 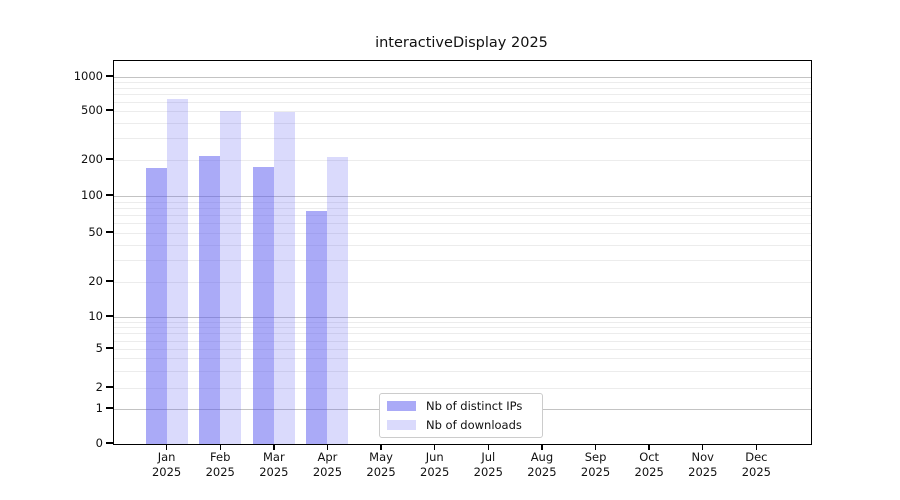 I want to click on bar-downloads-apr, so click(x=338, y=300).